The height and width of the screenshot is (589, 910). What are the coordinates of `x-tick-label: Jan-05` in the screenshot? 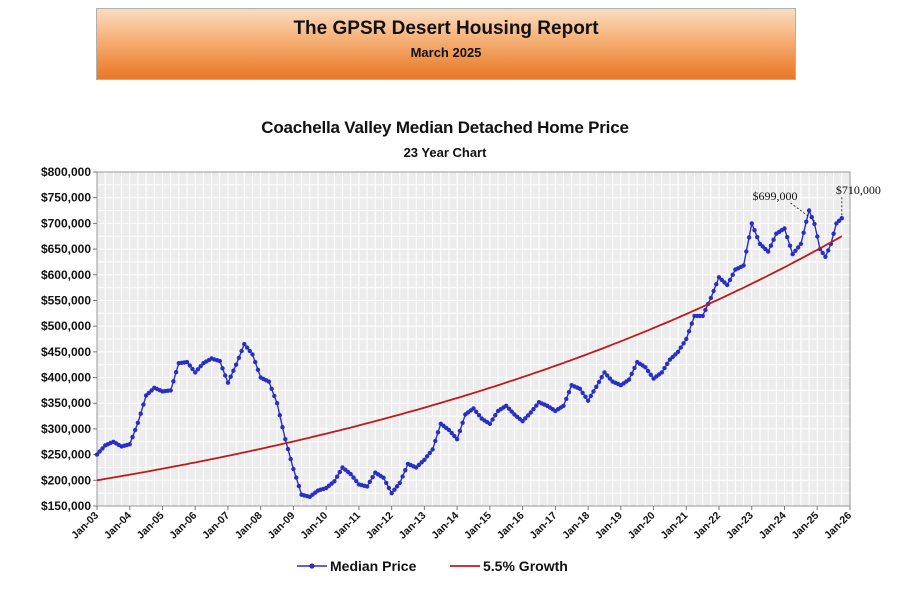 It's located at (151, 526).